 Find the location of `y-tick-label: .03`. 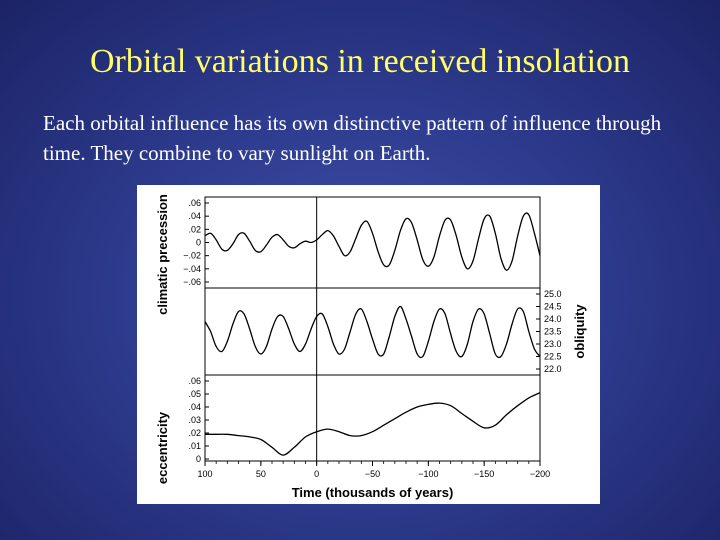

y-tick-label: .03 is located at coordinates (194, 420).